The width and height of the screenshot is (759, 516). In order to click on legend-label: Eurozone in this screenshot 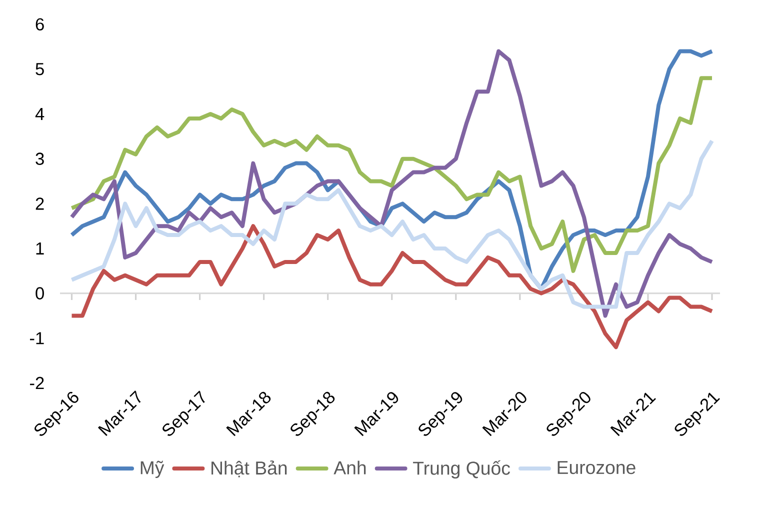, I will do `click(597, 467)`.